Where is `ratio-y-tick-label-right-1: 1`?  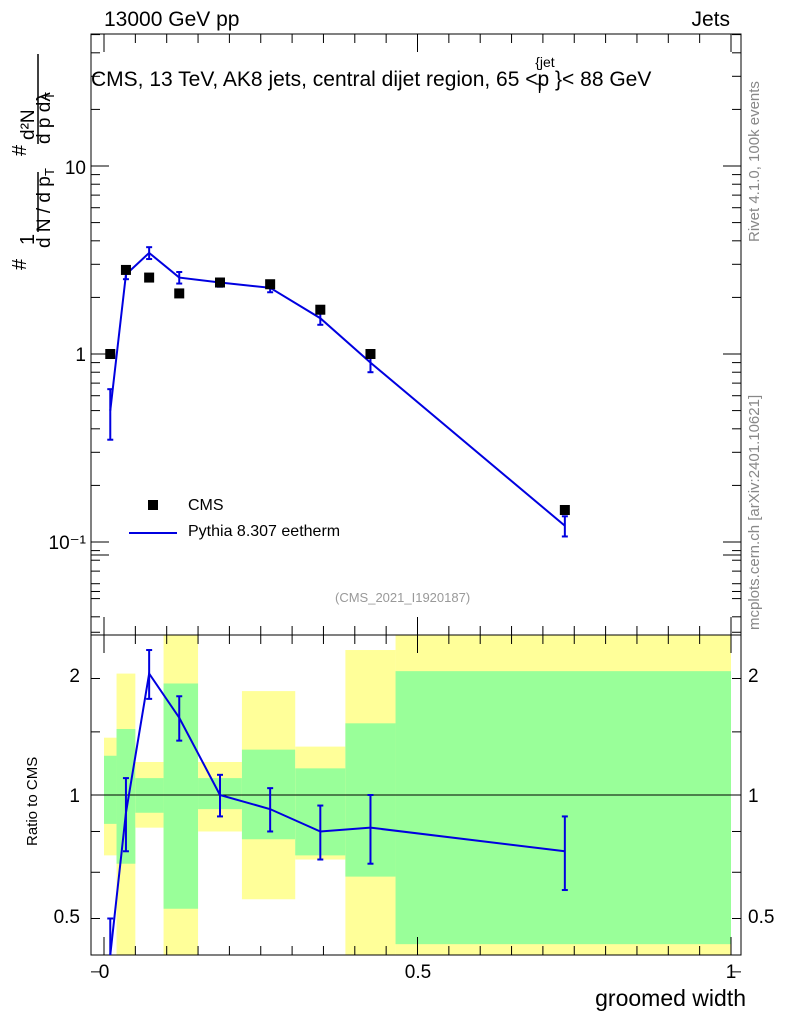
ratio-y-tick-label-right-1: 1 is located at coordinates (753, 796).